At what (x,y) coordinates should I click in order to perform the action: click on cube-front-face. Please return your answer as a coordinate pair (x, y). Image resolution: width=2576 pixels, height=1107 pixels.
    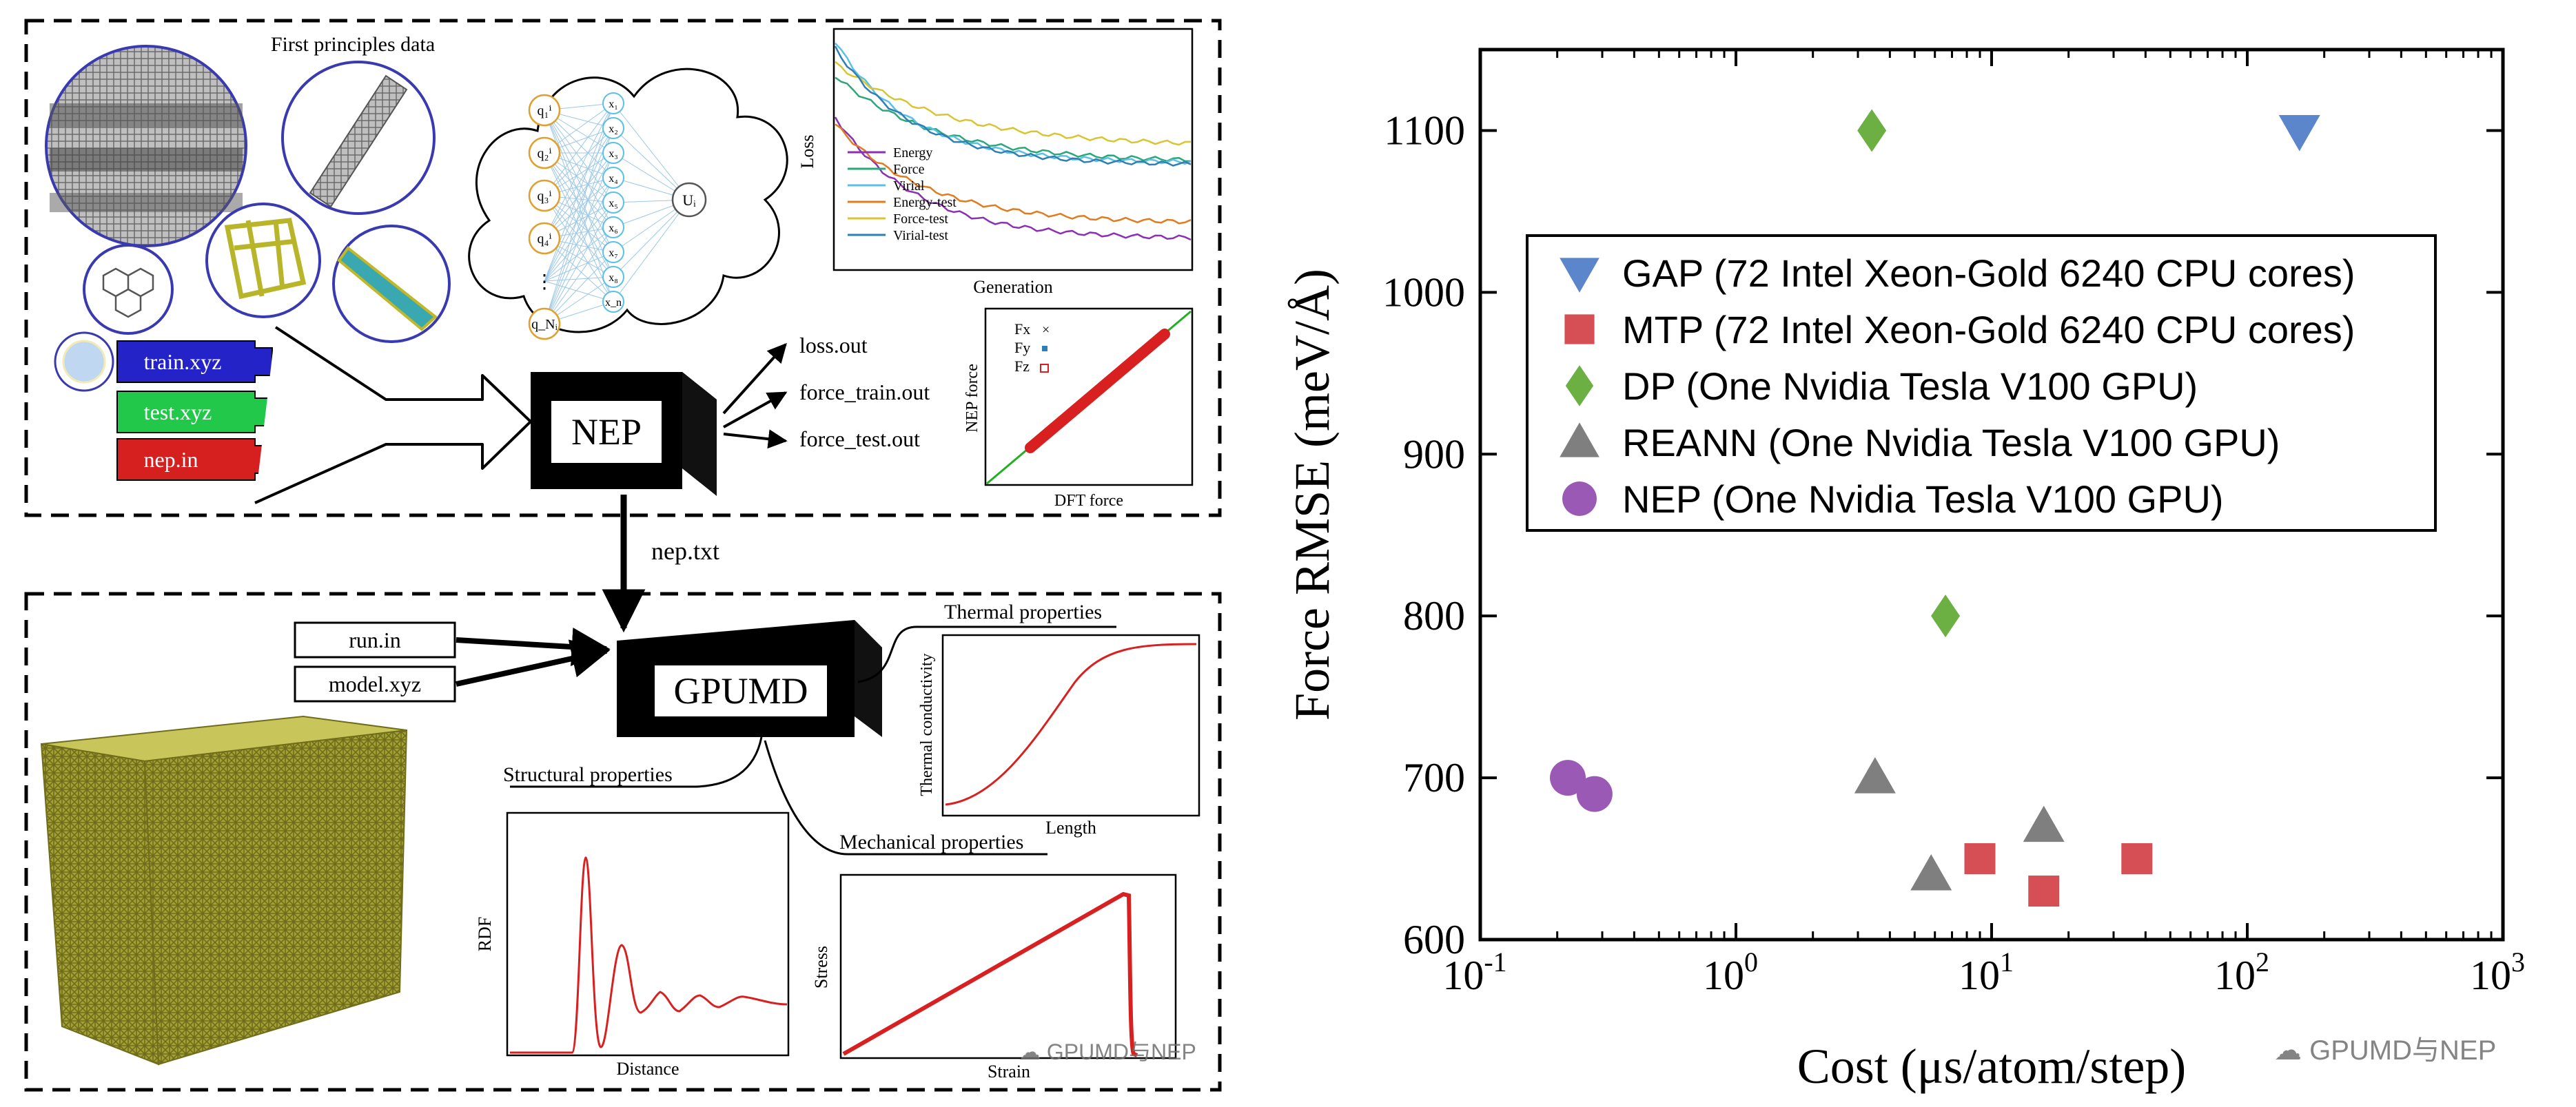
    Looking at the image, I should click on (100, 904).